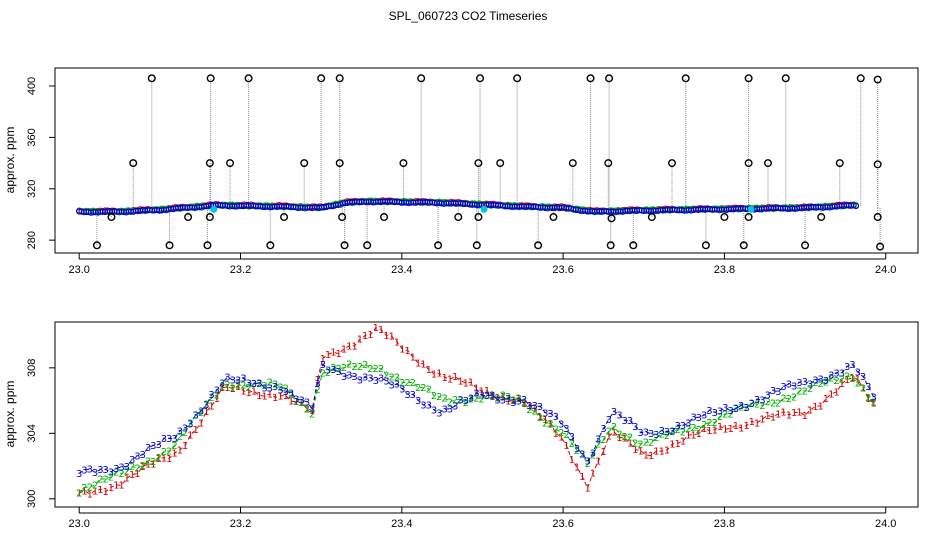 This screenshot has width=936, height=540. What do you see at coordinates (562, 270) in the screenshot?
I see `top-x-tick-label: 23.6` at bounding box center [562, 270].